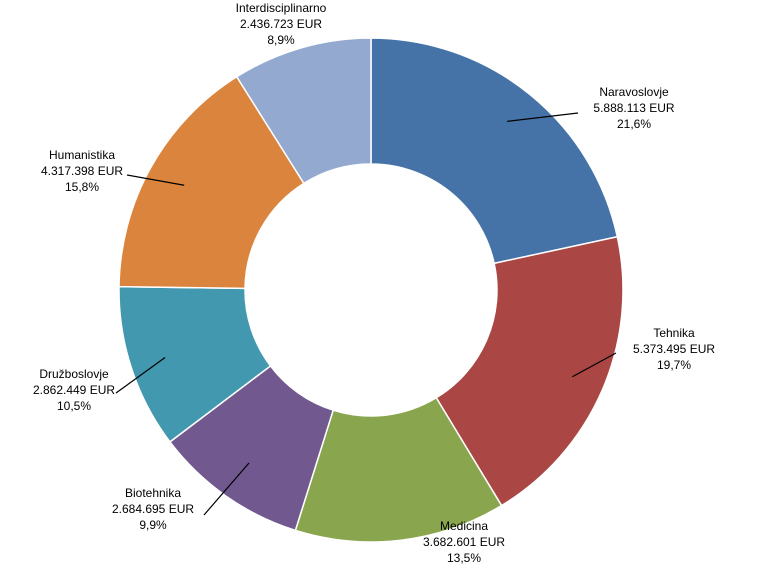 This screenshot has width=757, height=573. Describe the element at coordinates (398, 469) in the screenshot. I see `slice-medicina` at that location.